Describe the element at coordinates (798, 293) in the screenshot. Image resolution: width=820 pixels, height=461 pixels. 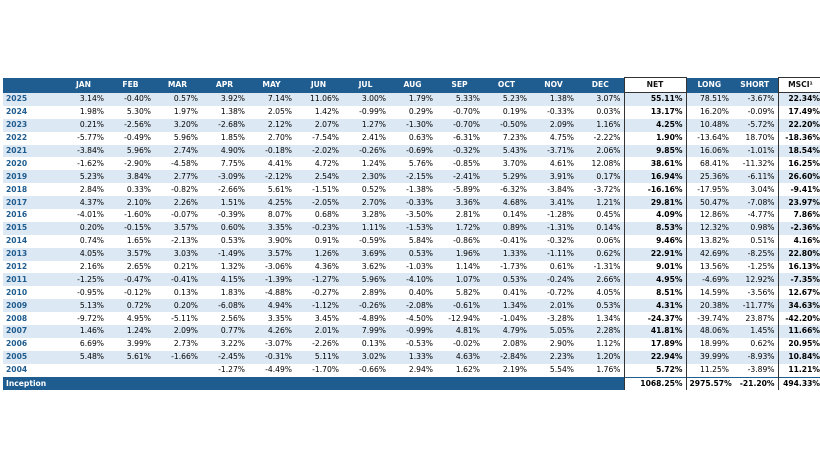
I see `return-cell: 12.67%` at that location.